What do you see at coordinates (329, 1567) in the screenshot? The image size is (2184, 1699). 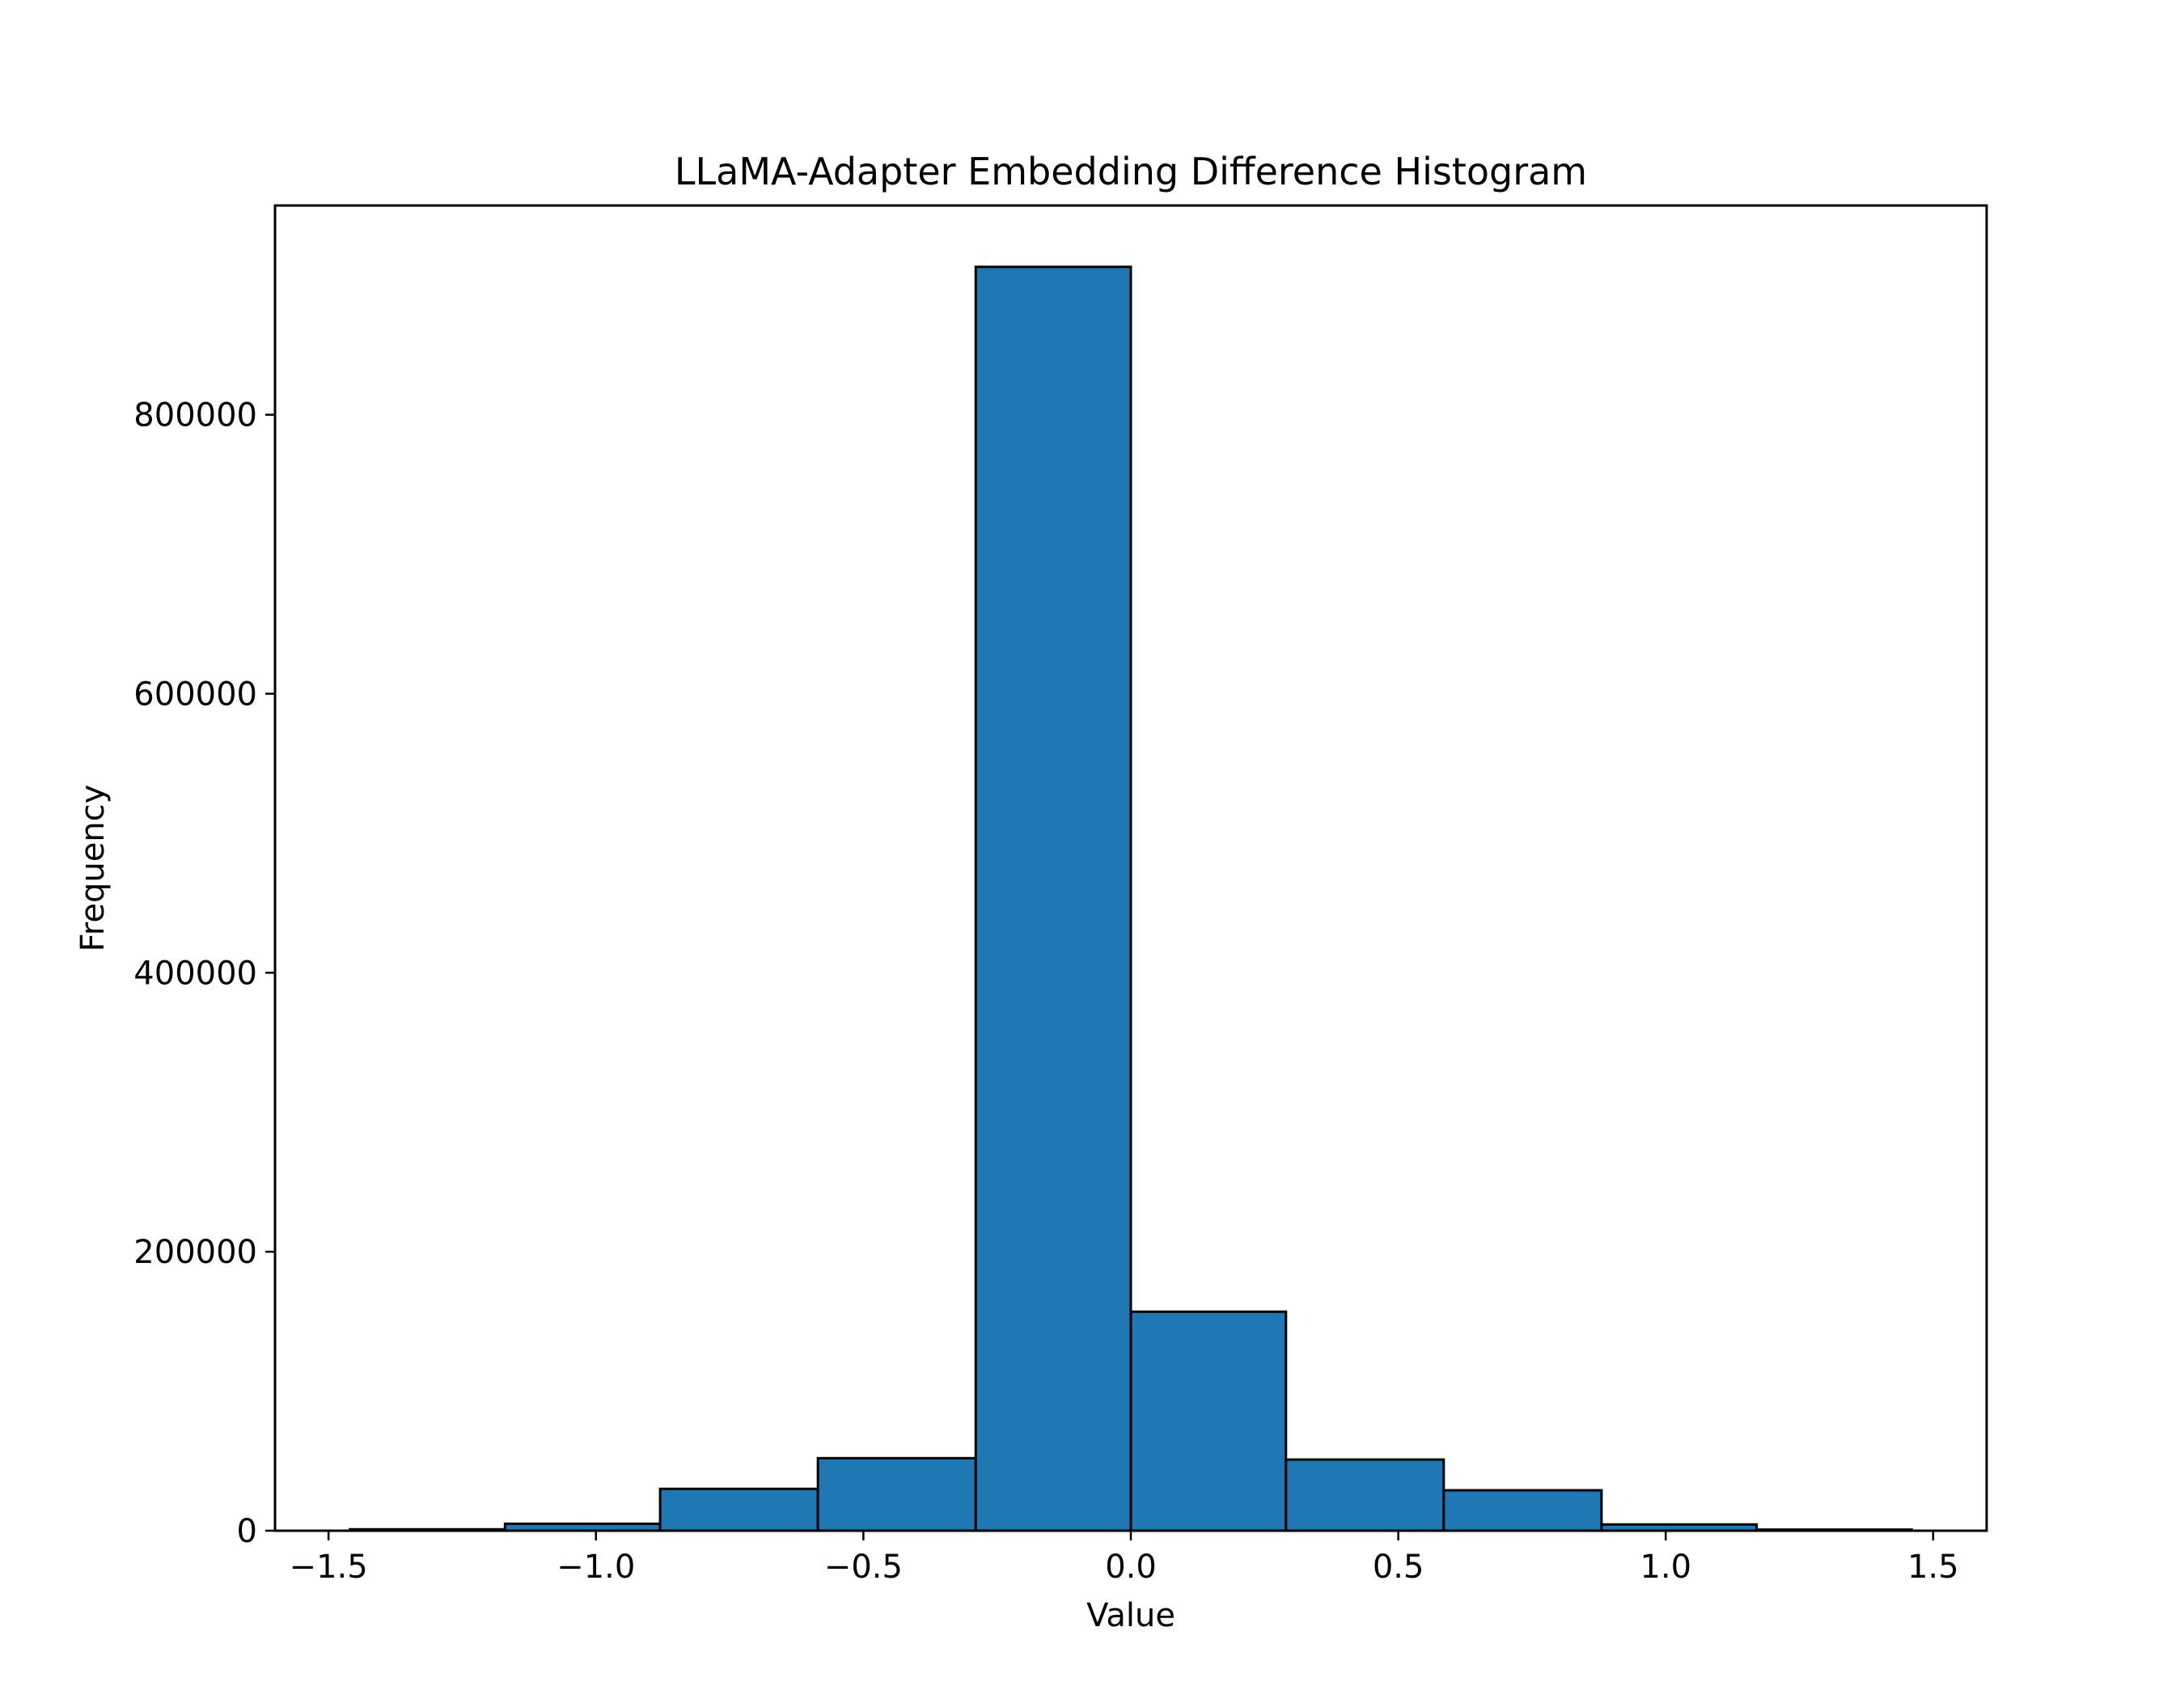 I see `x-tick-label: −1.5` at bounding box center [329, 1567].